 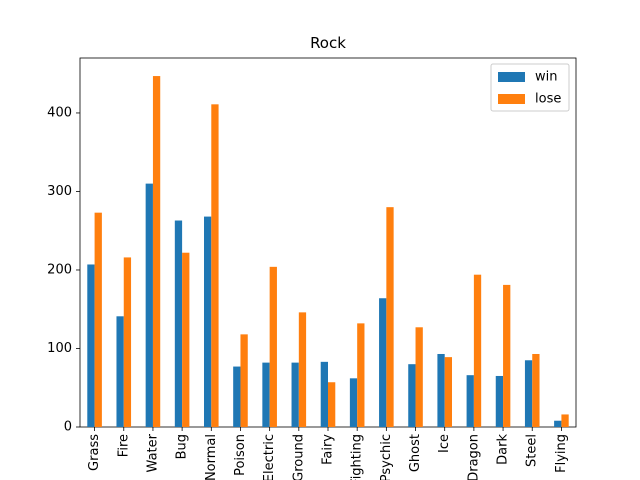 What do you see at coordinates (503, 449) in the screenshot?
I see `x-tick-label: Dark` at bounding box center [503, 449].